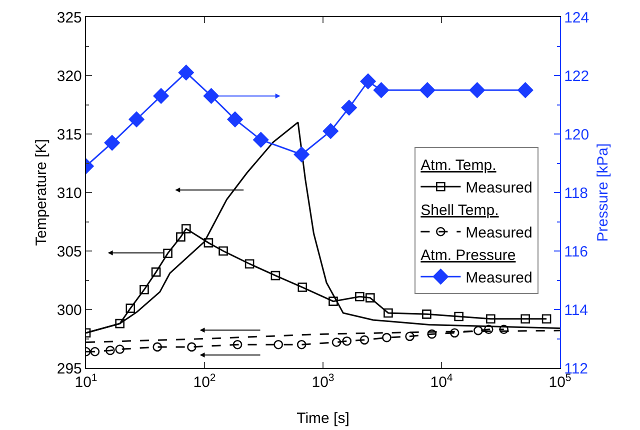 Image resolution: width=640 pixels, height=430 pixels. I want to click on x-tick-label: 10$^{4}$, so click(441, 382).